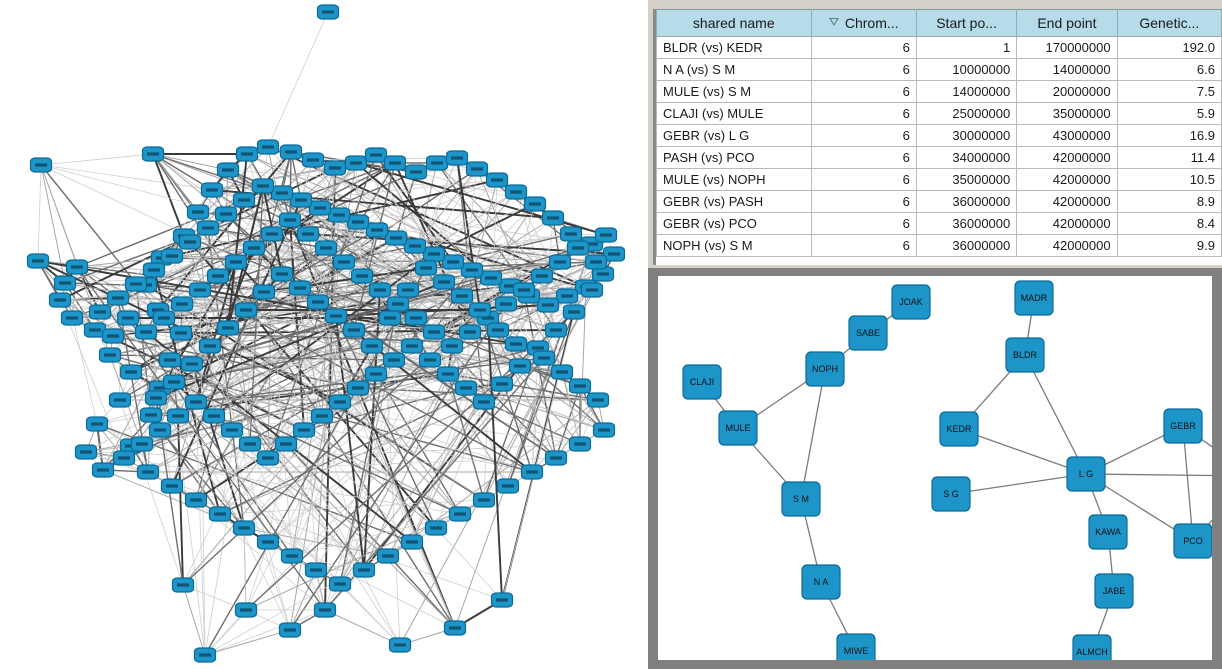  What do you see at coordinates (702, 382) in the screenshot?
I see `sub-network-node-claji: CLAJI` at bounding box center [702, 382].